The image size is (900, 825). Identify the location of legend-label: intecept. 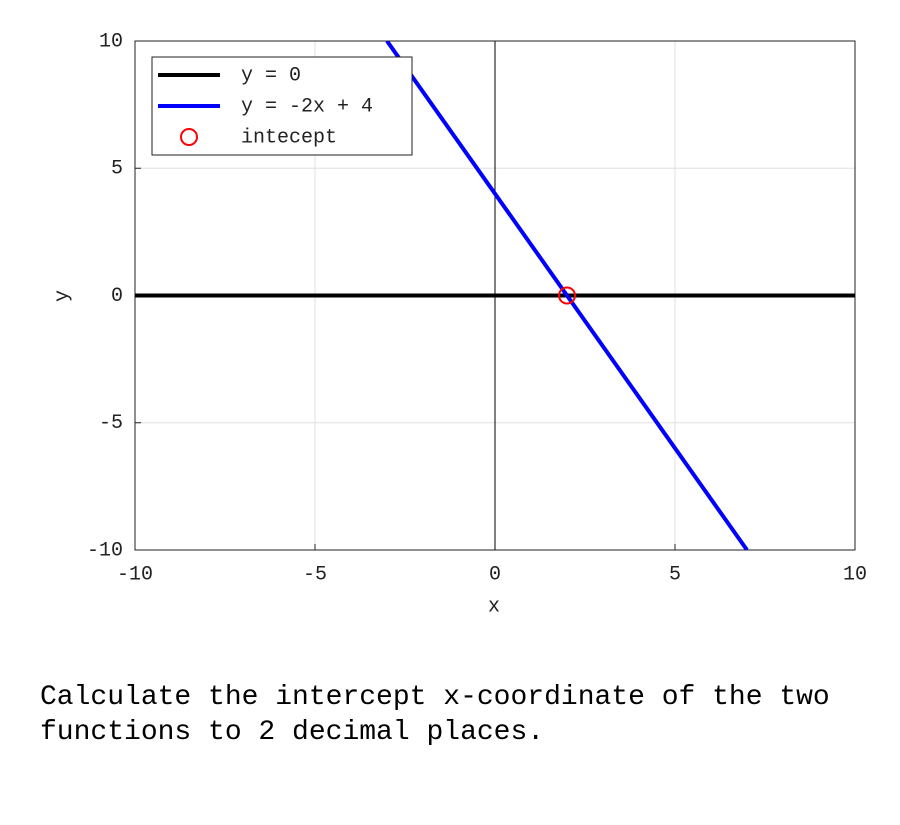
(289, 137).